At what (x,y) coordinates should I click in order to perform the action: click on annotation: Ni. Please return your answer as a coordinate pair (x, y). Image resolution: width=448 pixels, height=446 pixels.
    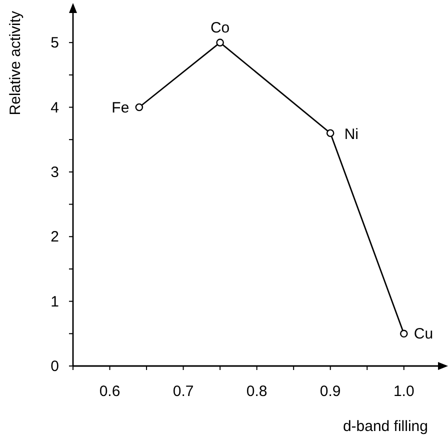
    Looking at the image, I should click on (351, 135).